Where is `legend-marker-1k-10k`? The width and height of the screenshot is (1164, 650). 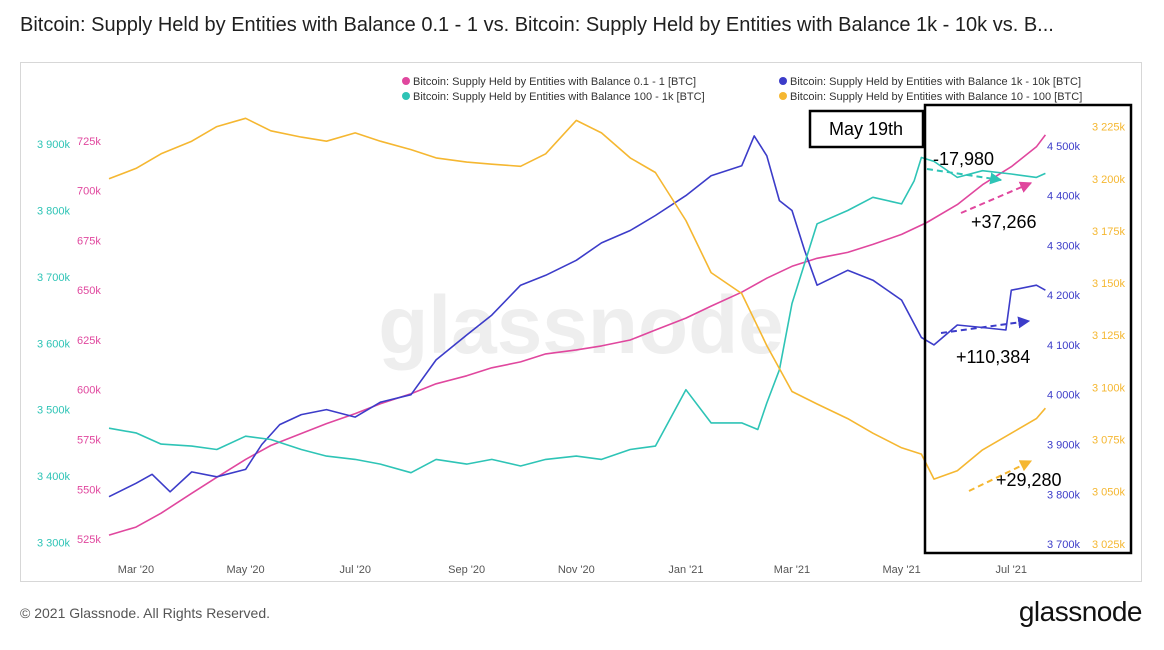
legend-marker-1k-10k is located at coordinates (783, 81).